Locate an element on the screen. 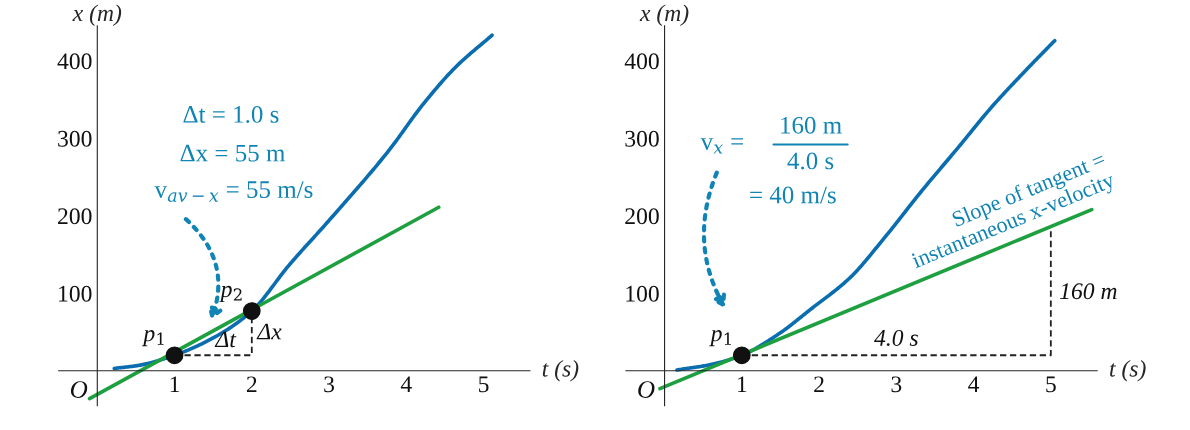 This screenshot has height=430, width=1190. annotation: v$_{av−x}$ = 55 m/s is located at coordinates (233, 191).